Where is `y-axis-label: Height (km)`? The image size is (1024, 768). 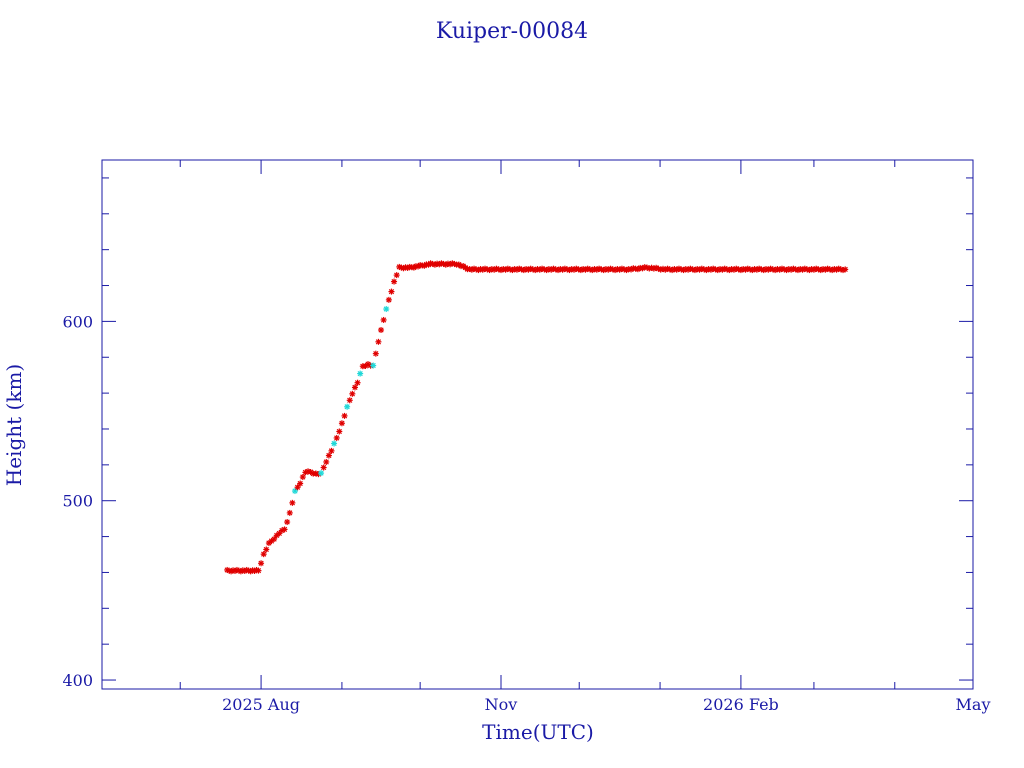
y-axis-label: Height (km) is located at coordinates (14, 425).